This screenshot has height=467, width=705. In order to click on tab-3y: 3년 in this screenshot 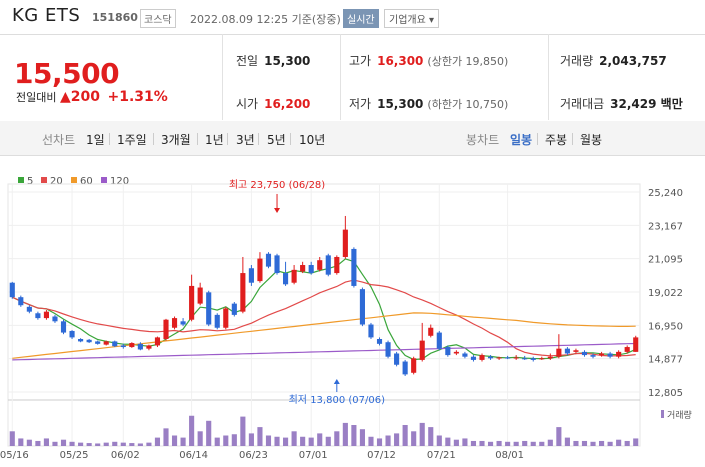, I will do `click(245, 140)`.